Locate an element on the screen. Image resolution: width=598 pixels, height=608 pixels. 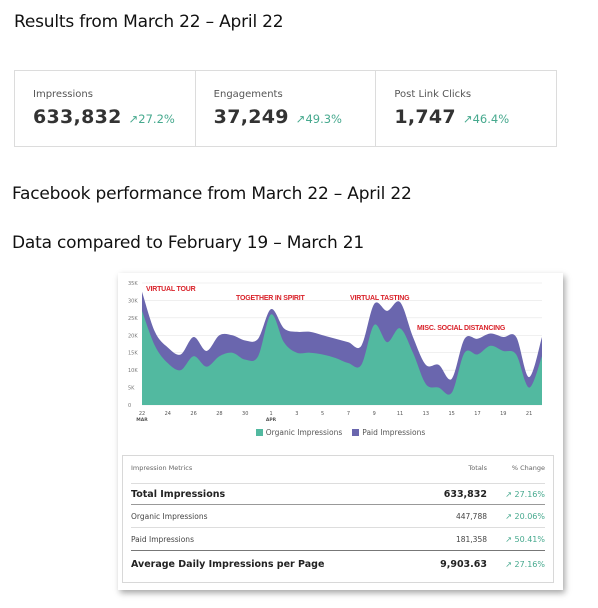
x-tick-label: 13 is located at coordinates (426, 414).